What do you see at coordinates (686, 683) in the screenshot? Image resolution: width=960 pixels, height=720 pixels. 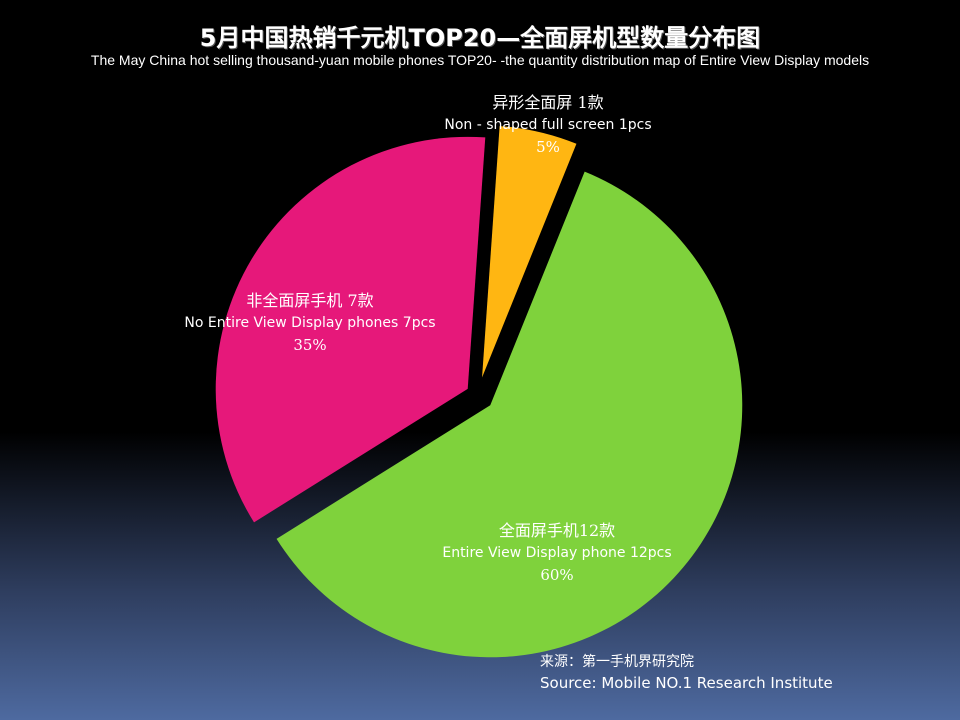 I see `source-en: Source: Mobile NO.1 Research Institute` at bounding box center [686, 683].